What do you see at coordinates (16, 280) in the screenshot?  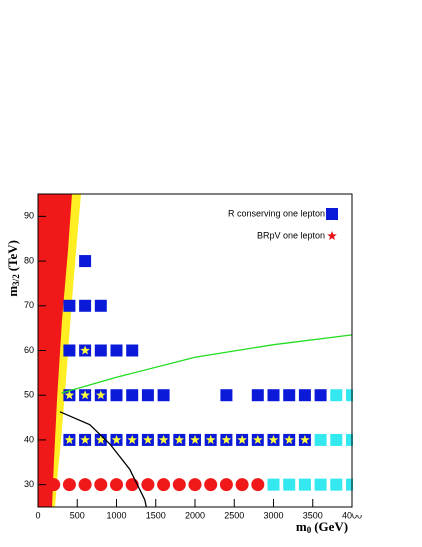 I see `y-label-sub: 3/2` at bounding box center [16, 280].